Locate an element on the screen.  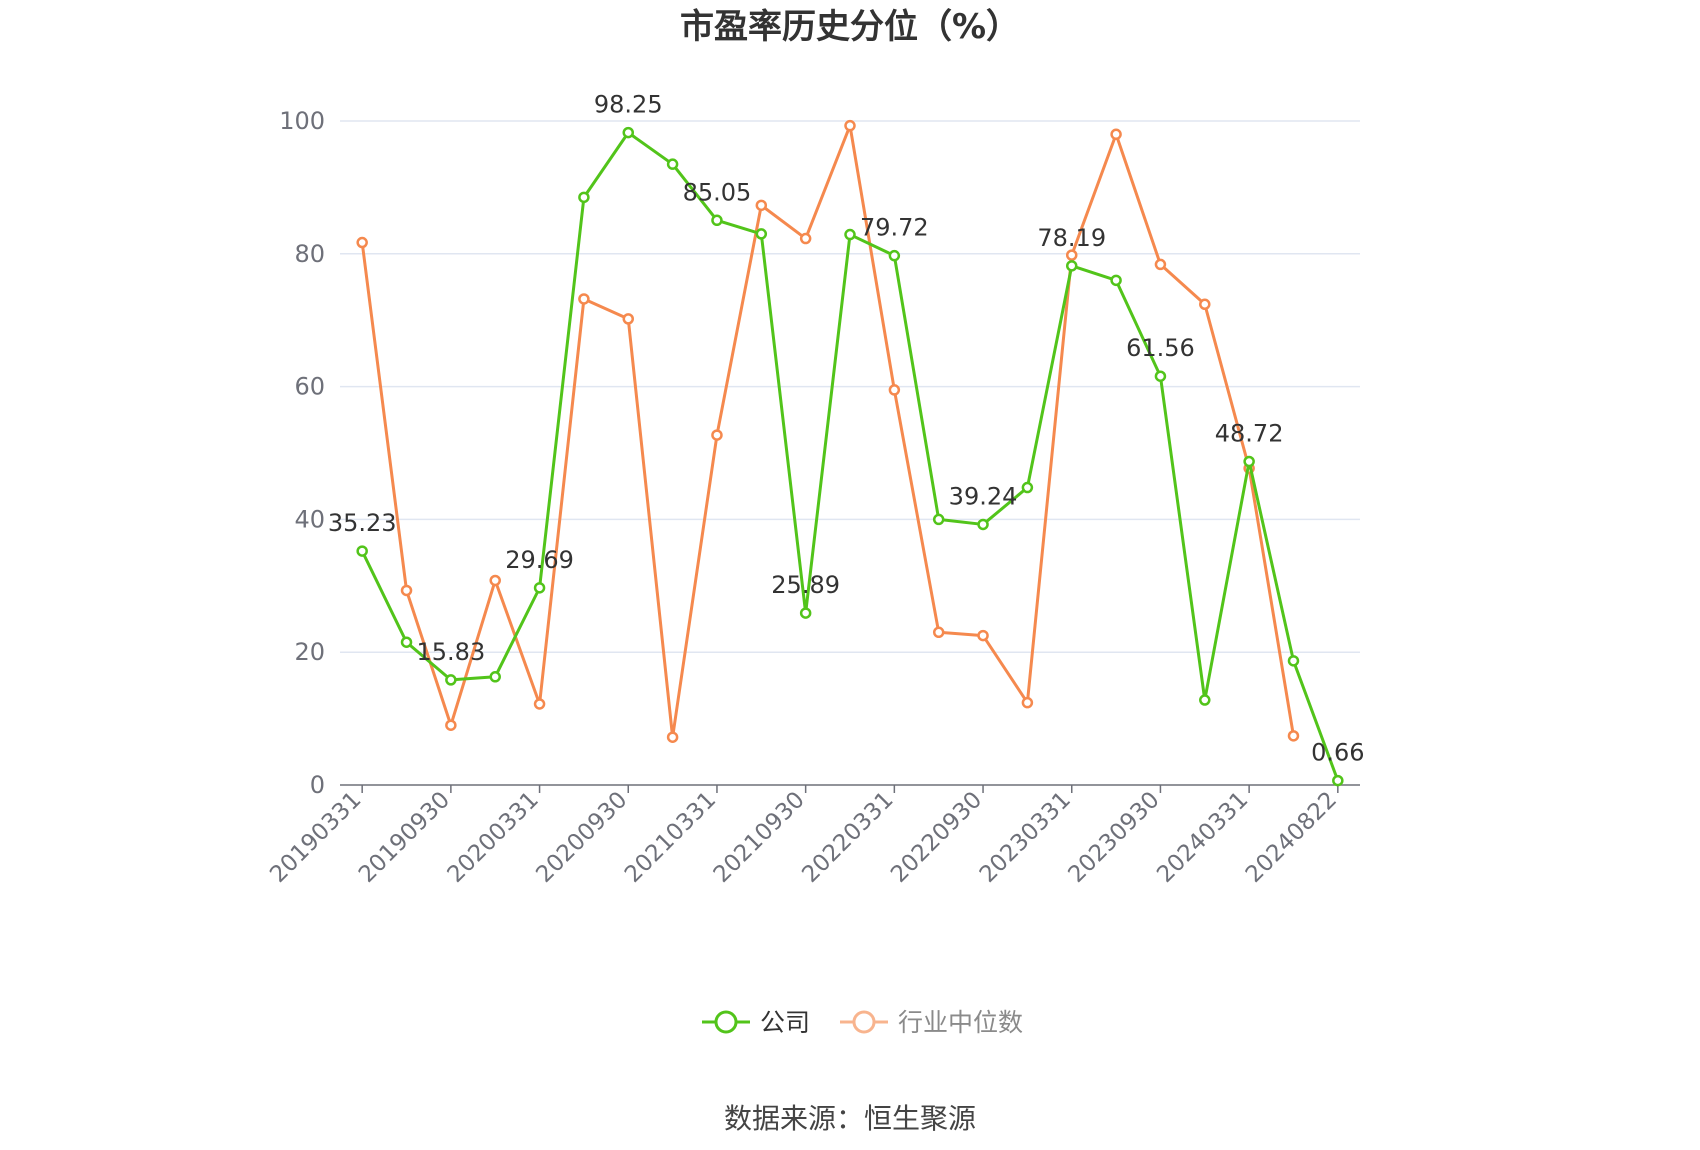
data-label: 15.83 is located at coordinates (451, 652).